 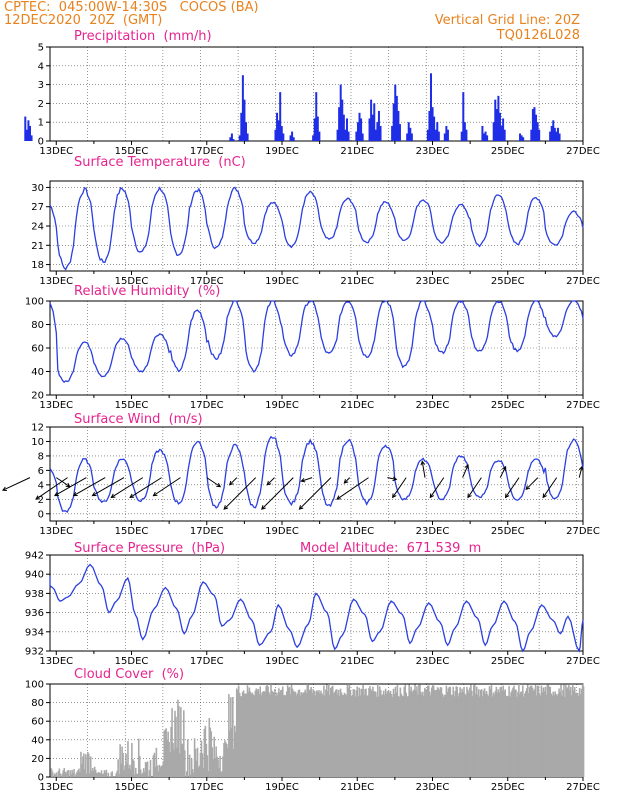 I want to click on y-tick-label: 24, so click(x=37, y=227).